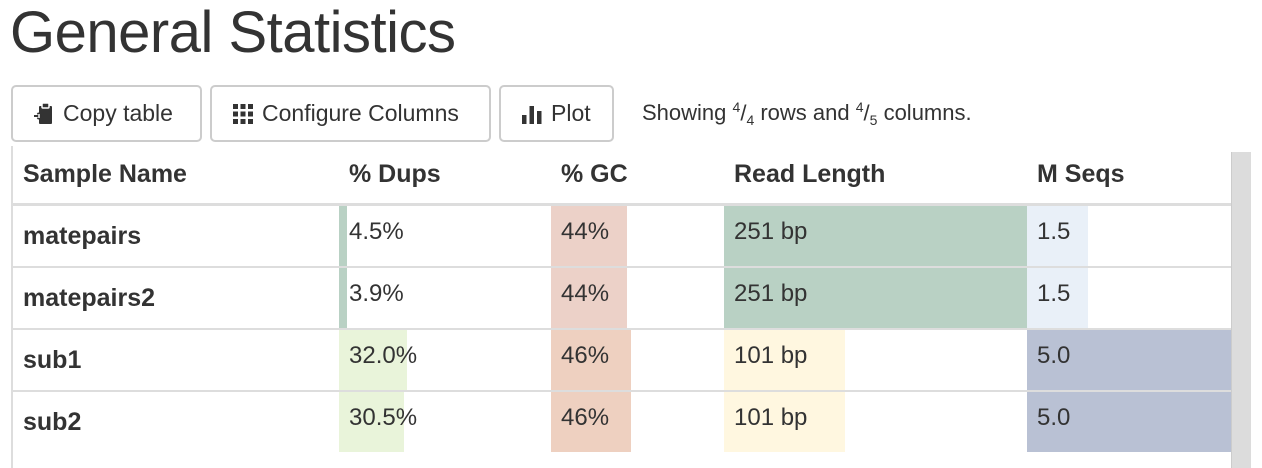 The height and width of the screenshot is (468, 1262). I want to click on dups-value: 4.5%, so click(376, 231).